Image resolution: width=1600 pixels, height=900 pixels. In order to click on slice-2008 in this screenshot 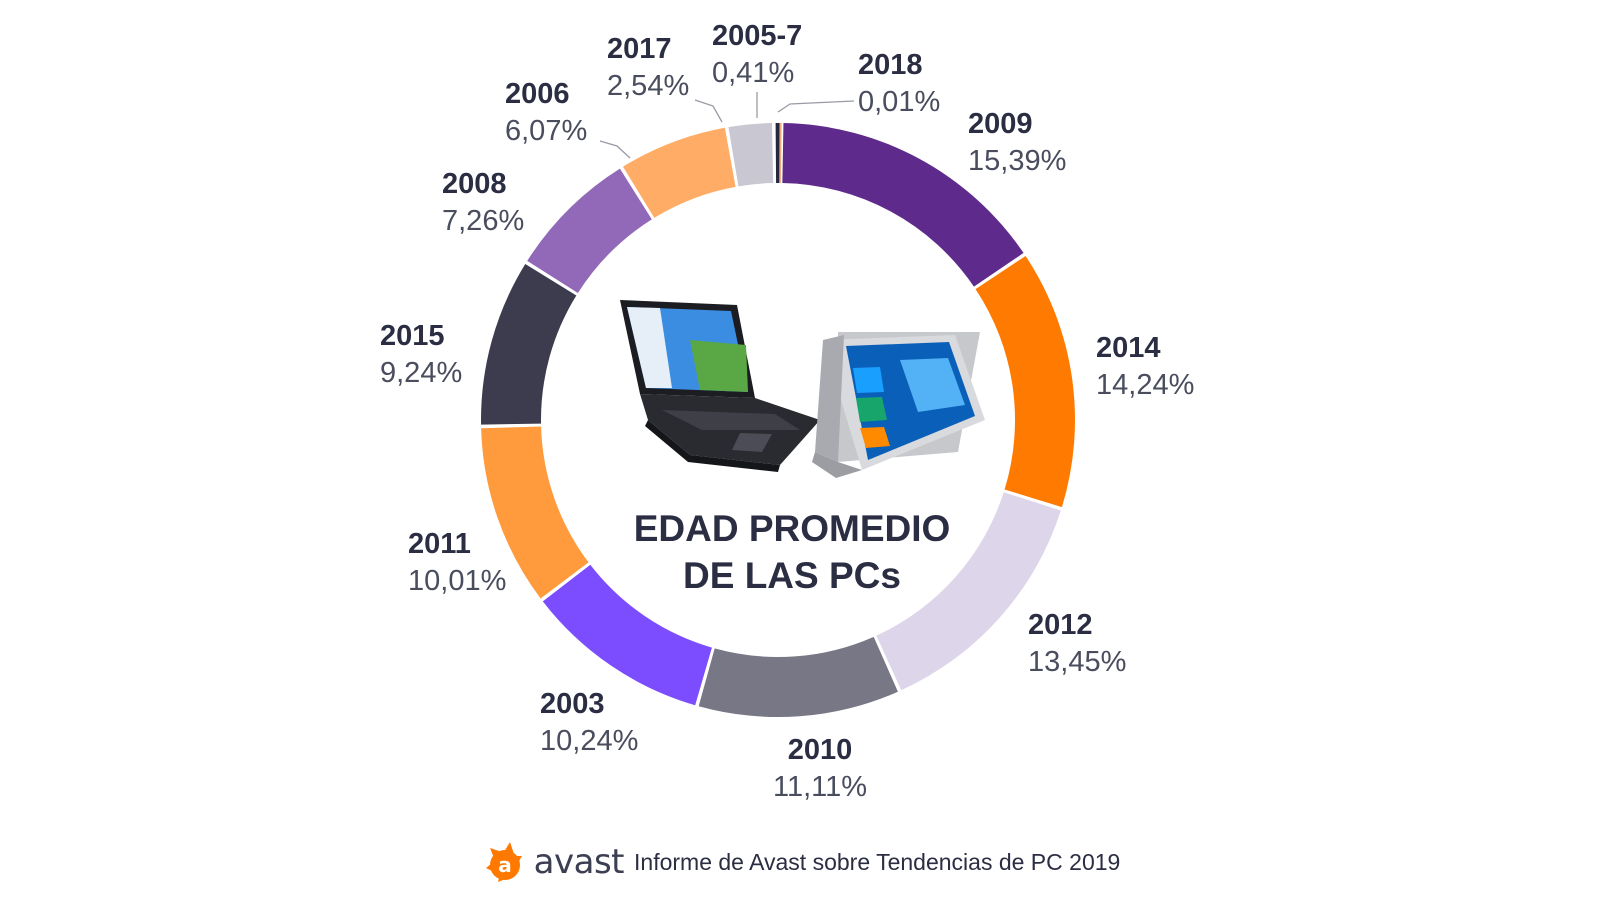, I will do `click(589, 231)`.